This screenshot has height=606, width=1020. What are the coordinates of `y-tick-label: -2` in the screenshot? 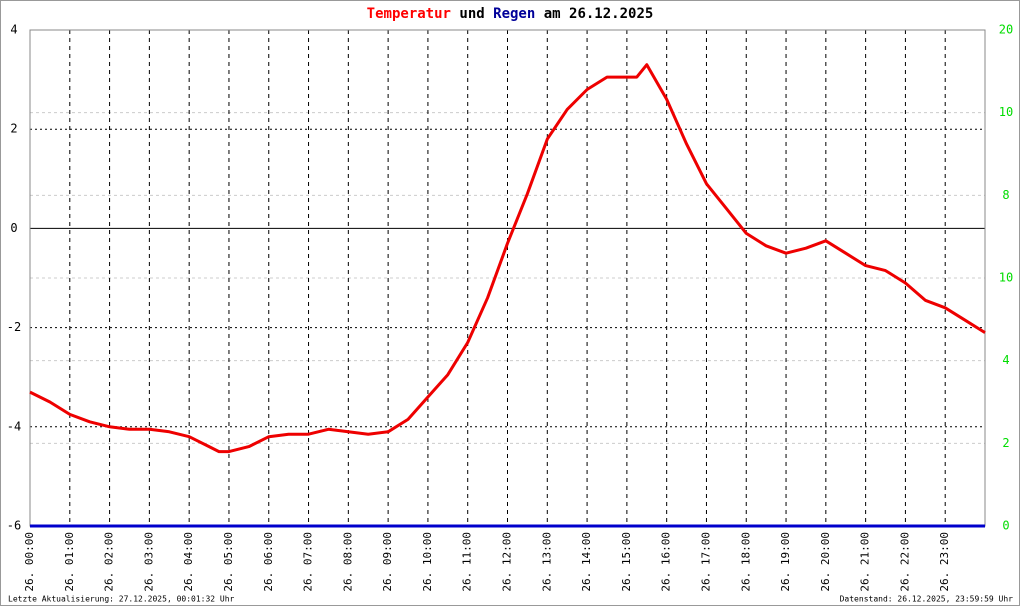 It's located at (14, 327).